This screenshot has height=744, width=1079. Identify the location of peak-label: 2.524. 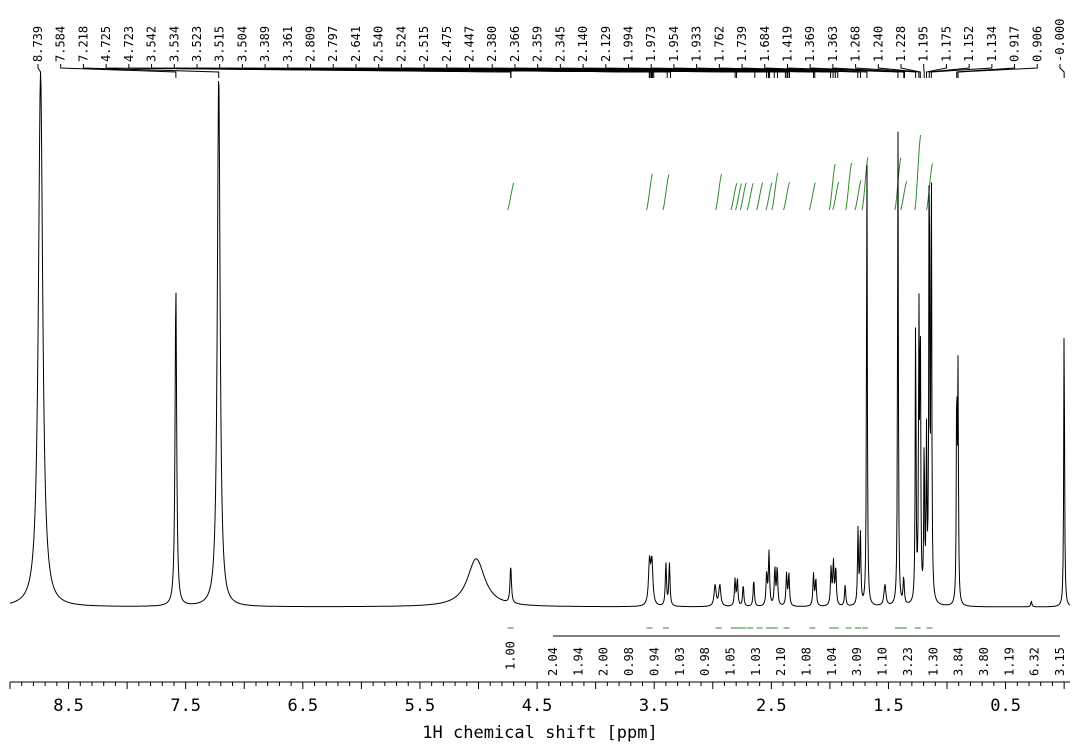
(401, 44).